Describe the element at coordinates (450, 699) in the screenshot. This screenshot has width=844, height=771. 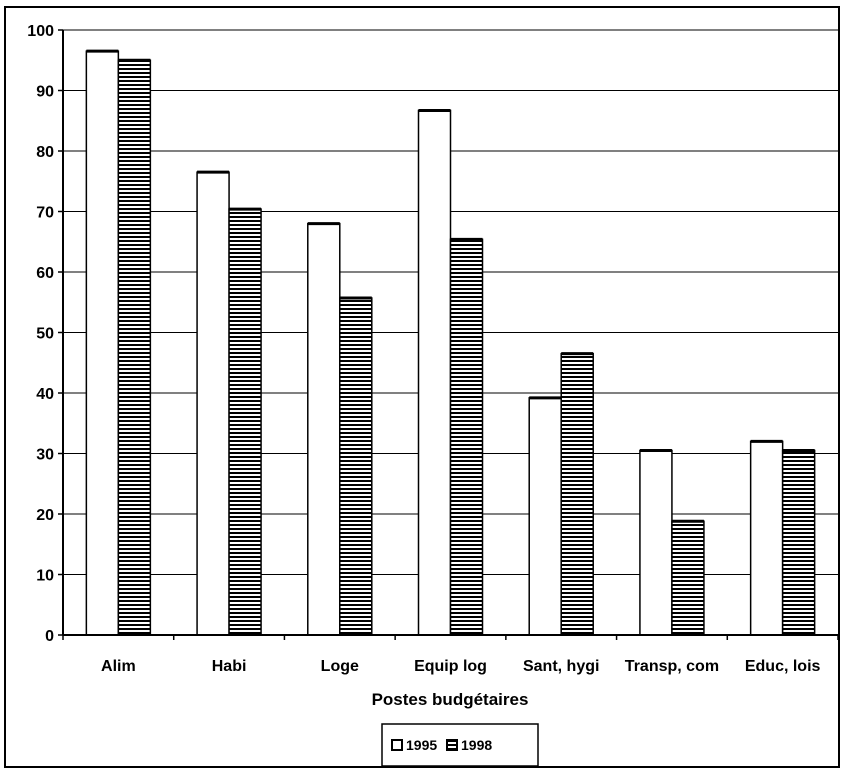
I see `x-axis-label: Postes budgétaires` at that location.